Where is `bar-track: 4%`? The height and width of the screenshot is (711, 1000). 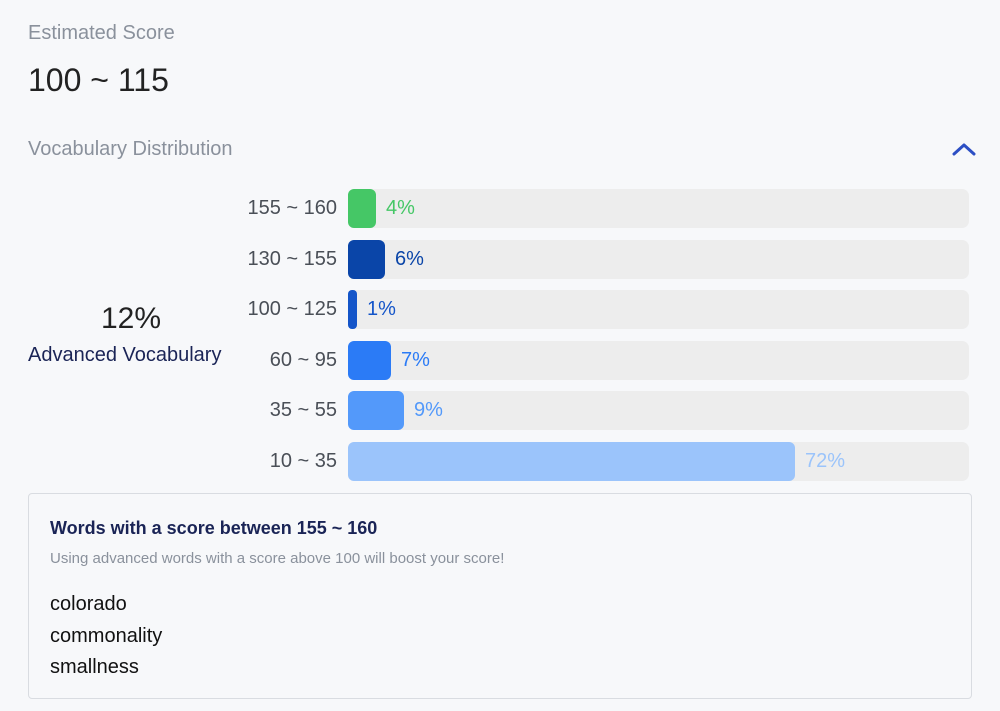
bar-track: 4% is located at coordinates (658, 208).